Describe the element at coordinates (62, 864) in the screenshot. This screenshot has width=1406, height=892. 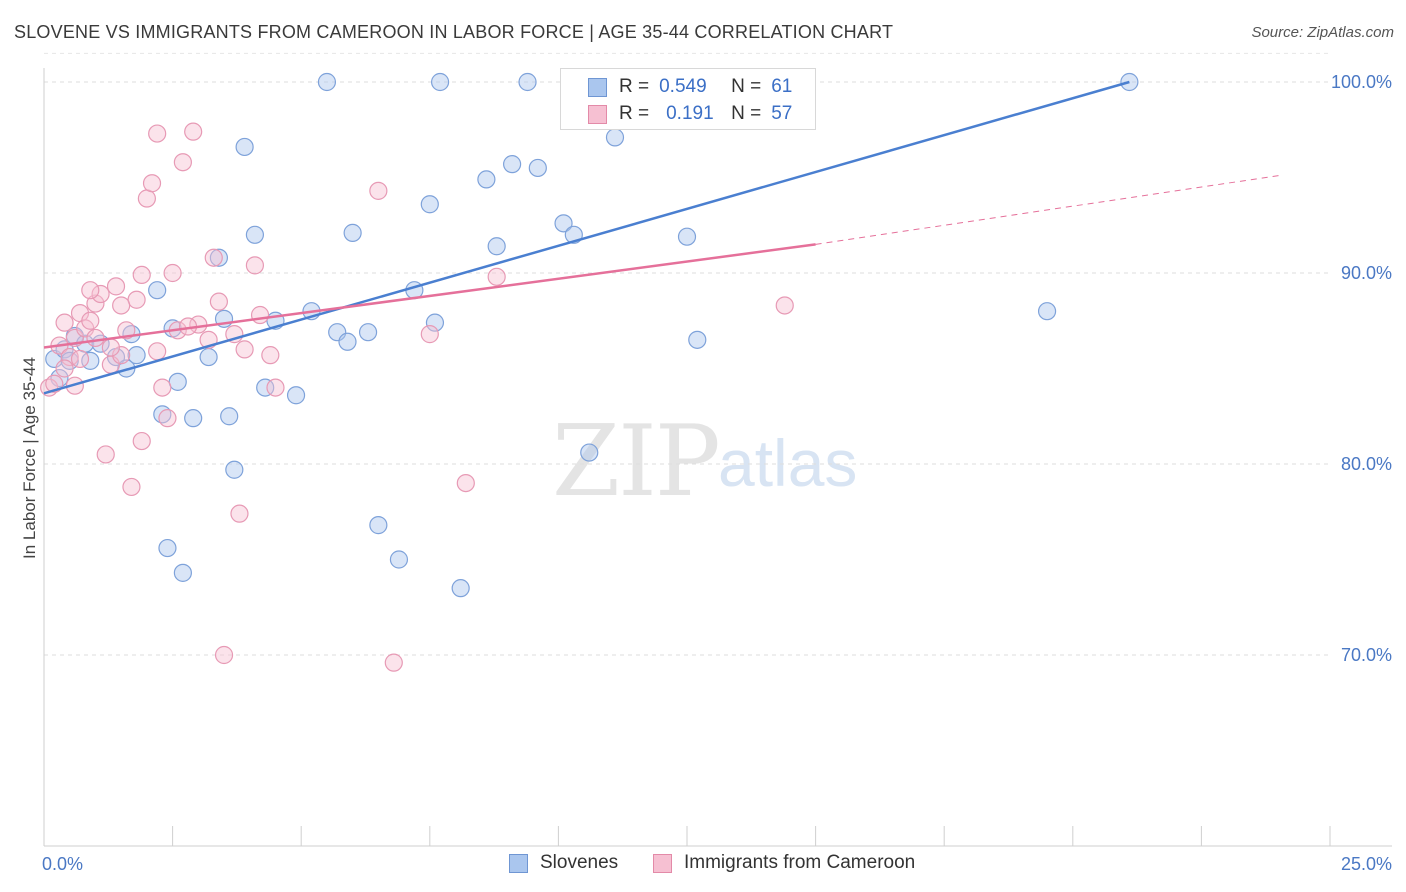
I see `x-tick-label-start: 0.0%` at that location.